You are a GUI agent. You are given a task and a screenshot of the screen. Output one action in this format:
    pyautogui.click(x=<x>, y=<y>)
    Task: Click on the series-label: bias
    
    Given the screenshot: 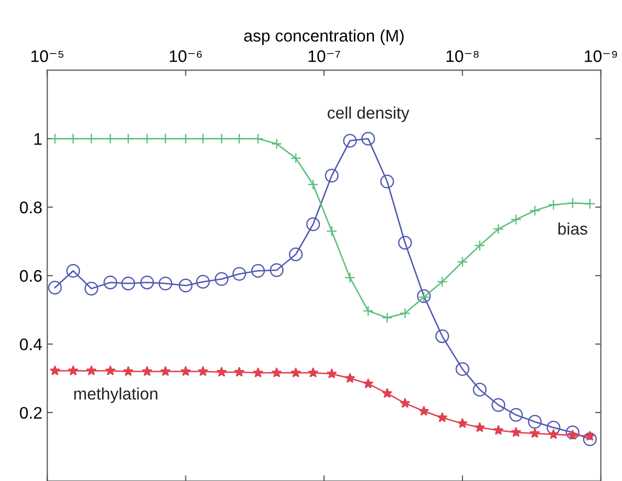 What is the action you would take?
    pyautogui.click(x=573, y=228)
    